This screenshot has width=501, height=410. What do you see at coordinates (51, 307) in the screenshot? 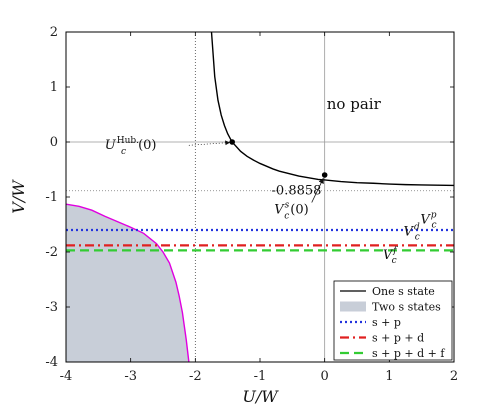
I see `y-tick-label: -3` at bounding box center [51, 307].